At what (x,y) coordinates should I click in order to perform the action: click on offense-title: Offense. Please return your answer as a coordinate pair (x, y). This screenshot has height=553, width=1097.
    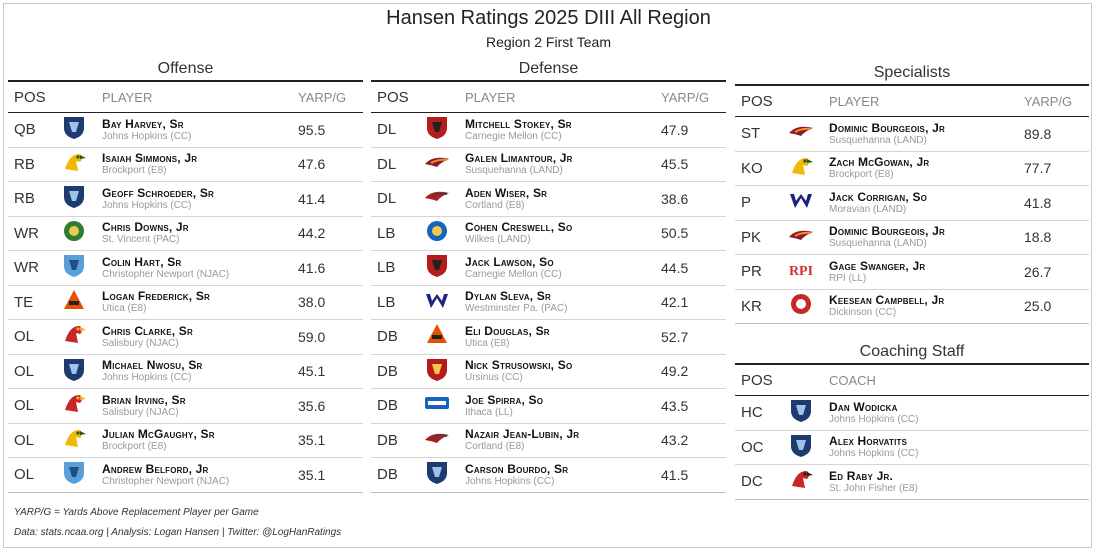
    Looking at the image, I should click on (185, 68).